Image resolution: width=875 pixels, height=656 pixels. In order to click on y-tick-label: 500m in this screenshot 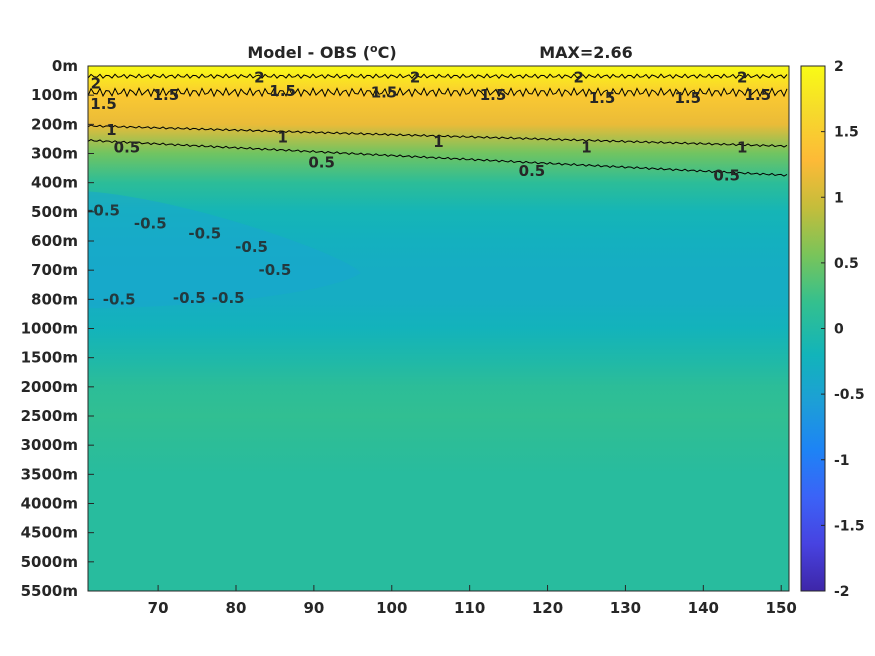, I will do `click(54, 212)`.